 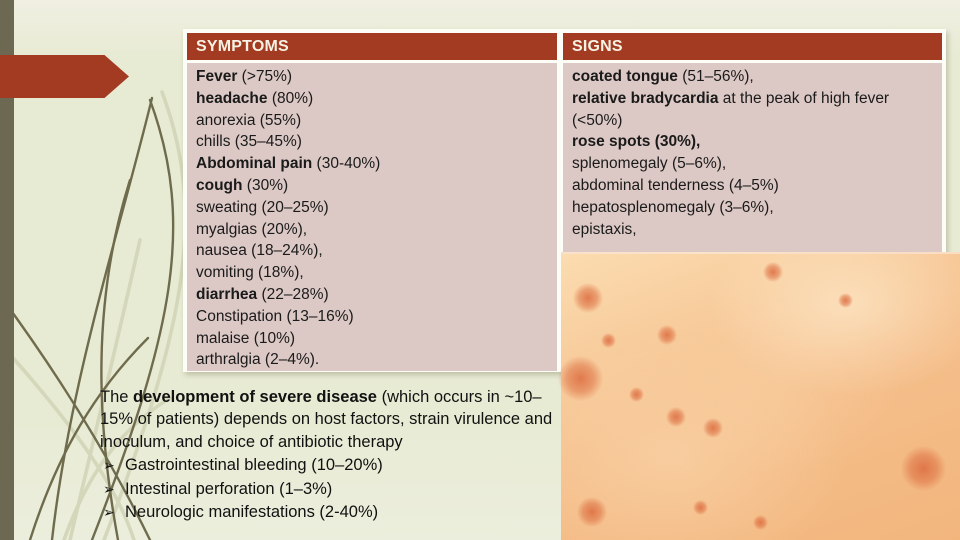 What do you see at coordinates (249, 120) in the screenshot?
I see `text-run: anorexia (55%)` at bounding box center [249, 120].